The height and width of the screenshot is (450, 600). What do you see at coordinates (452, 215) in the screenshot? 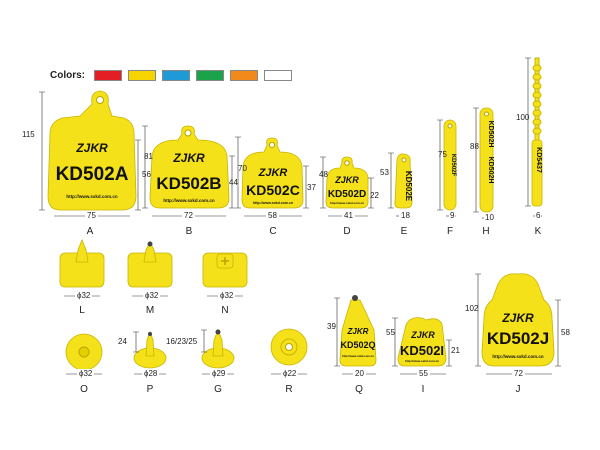
I see `tag-f-width-label: 9` at bounding box center [452, 215].